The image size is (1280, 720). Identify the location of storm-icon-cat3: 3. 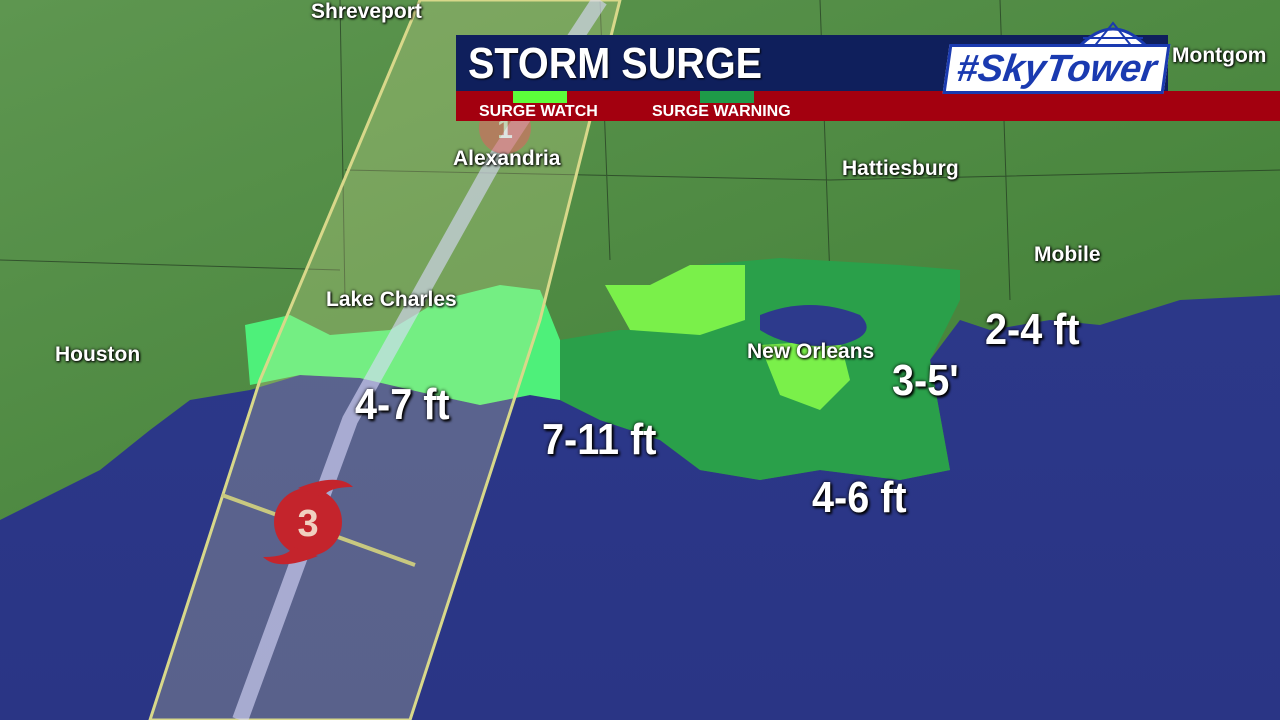
(308, 522).